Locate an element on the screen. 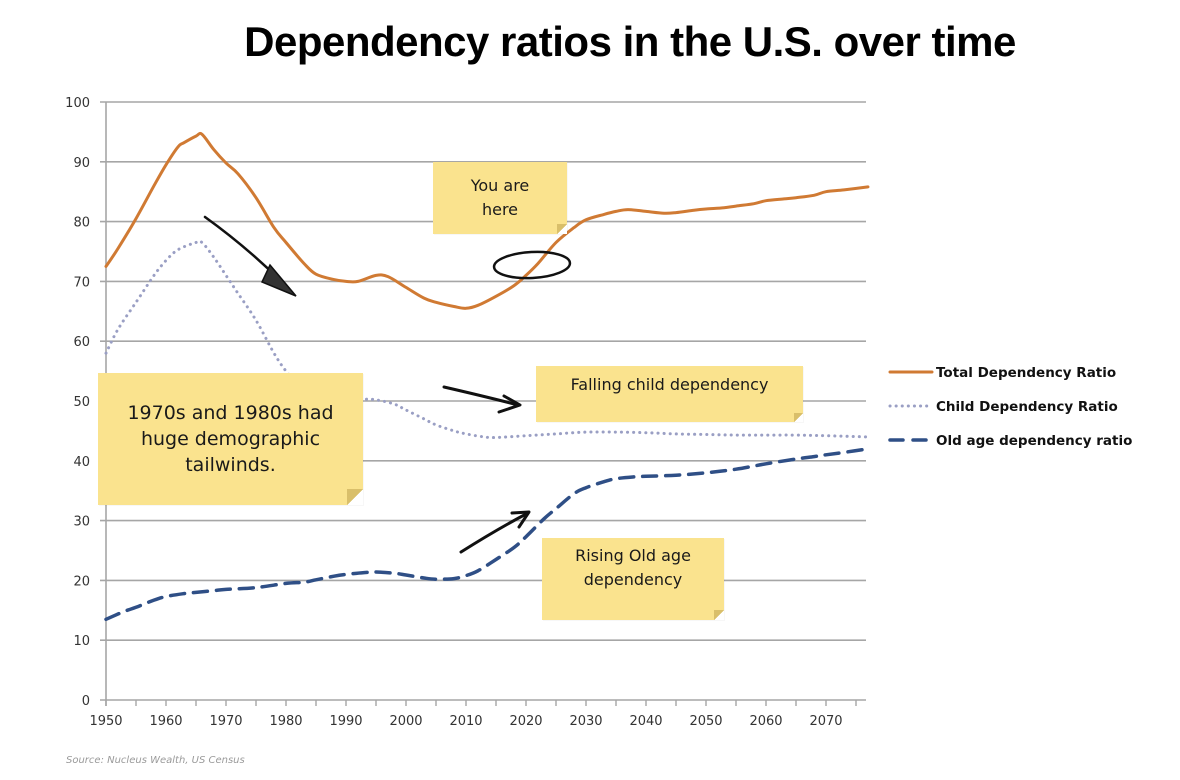  rising-old-age-note: Rising Old age dependency is located at coordinates (633, 579).